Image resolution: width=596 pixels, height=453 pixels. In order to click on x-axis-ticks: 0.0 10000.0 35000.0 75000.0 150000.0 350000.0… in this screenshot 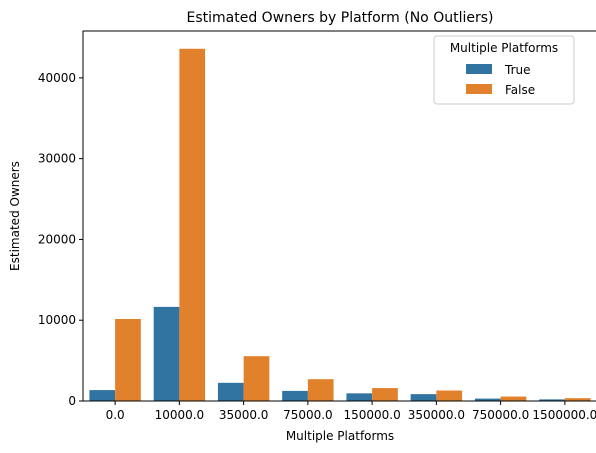, I will do `click(351, 411)`.